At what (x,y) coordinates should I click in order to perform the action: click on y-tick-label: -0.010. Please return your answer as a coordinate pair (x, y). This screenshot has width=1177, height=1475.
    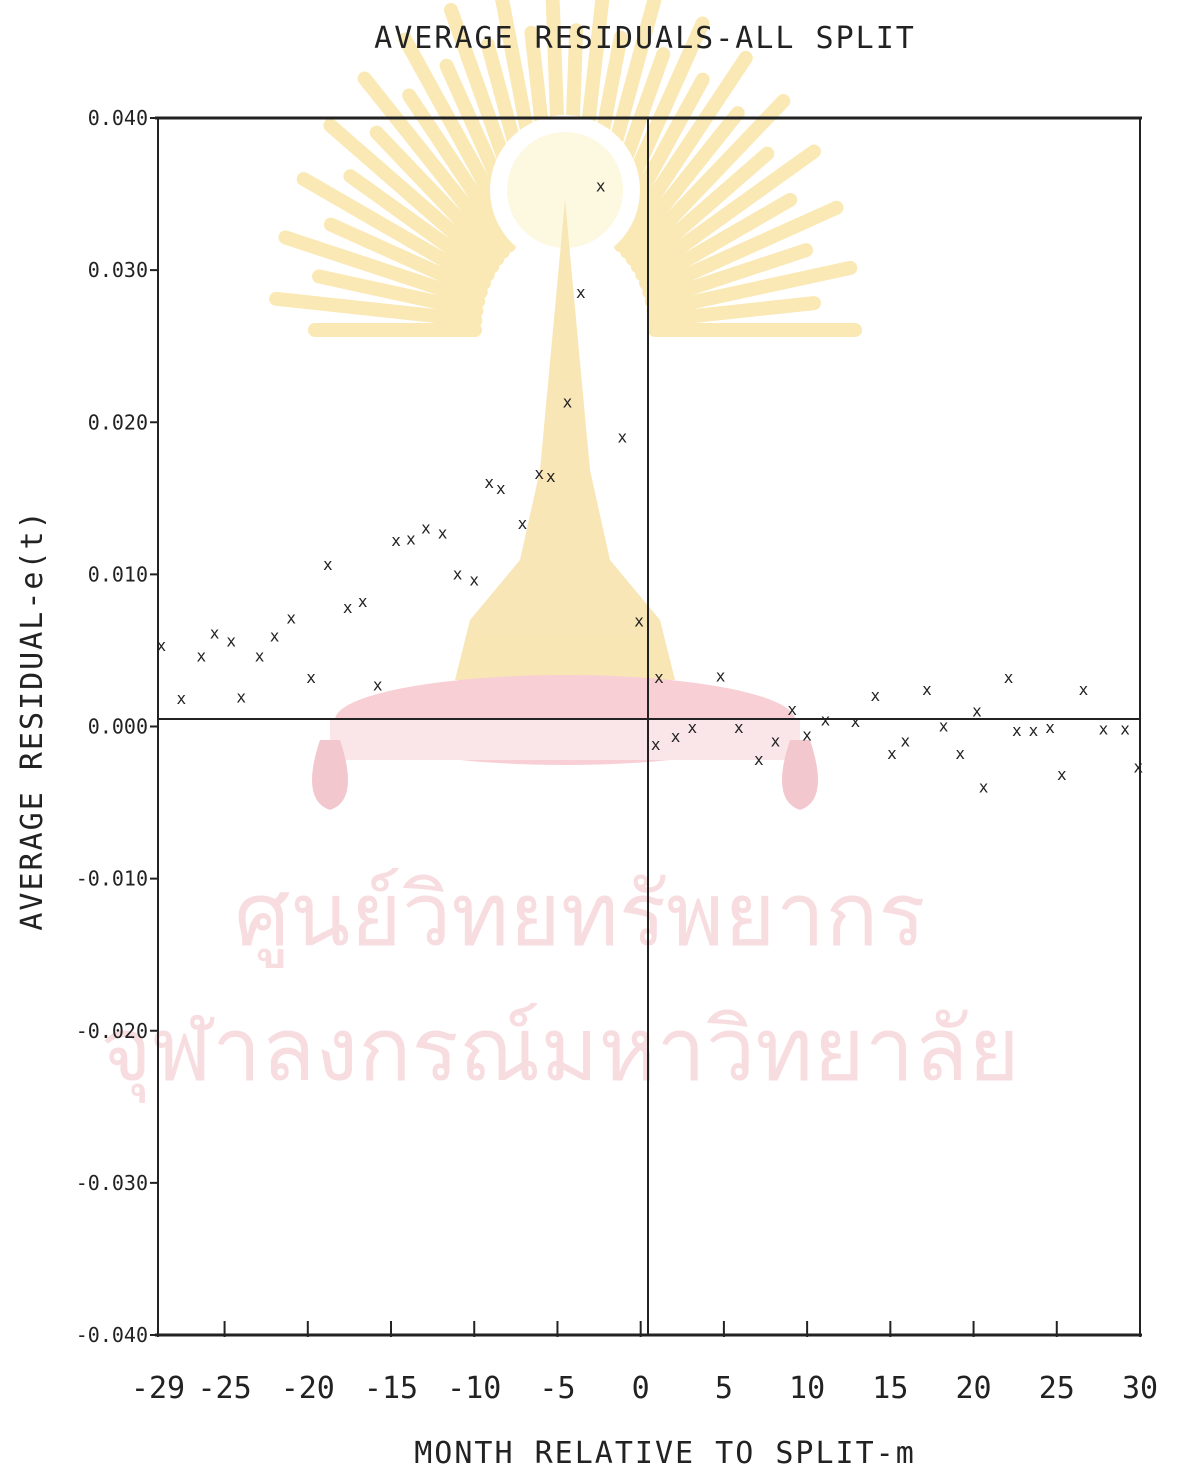
    Looking at the image, I should click on (112, 879).